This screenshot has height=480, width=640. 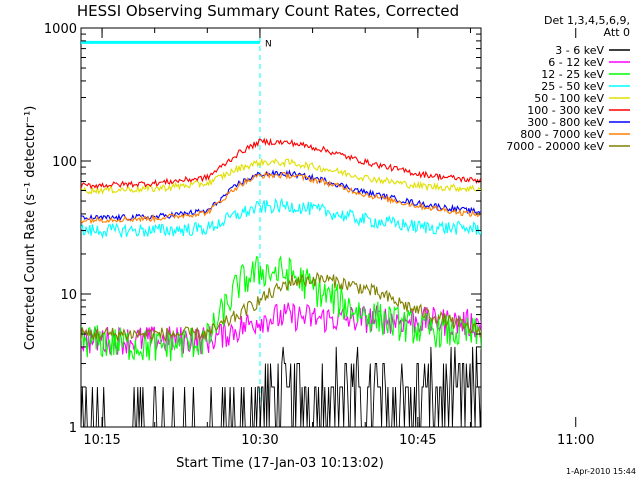 What do you see at coordinates (569, 98) in the screenshot?
I see `legend-label-4: 50 - 100 keV` at bounding box center [569, 98].